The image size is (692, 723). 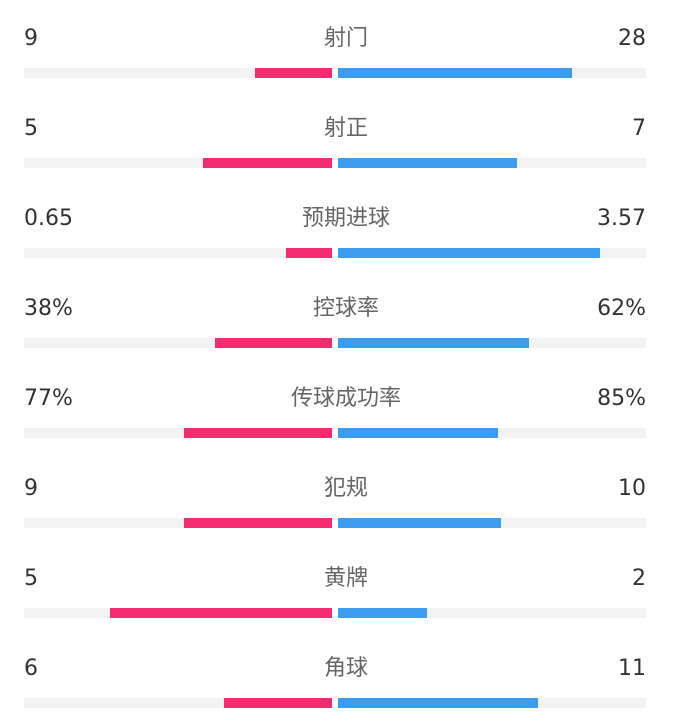 I want to click on away-value-label: 28, so click(x=632, y=38).